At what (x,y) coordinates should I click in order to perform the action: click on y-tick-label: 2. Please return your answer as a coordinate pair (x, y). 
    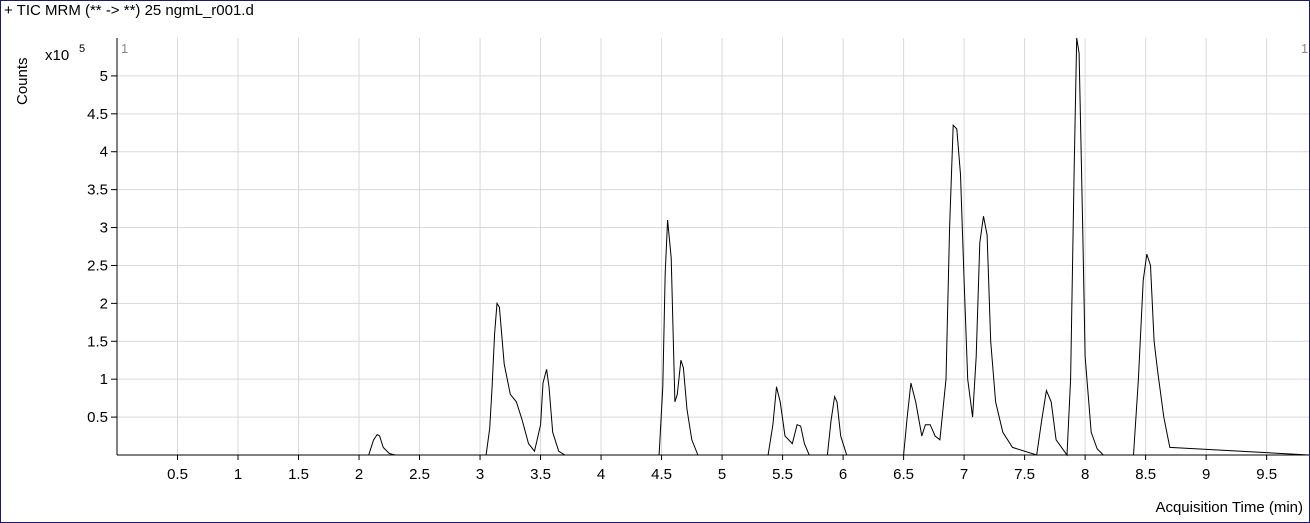
    Looking at the image, I should click on (104, 303).